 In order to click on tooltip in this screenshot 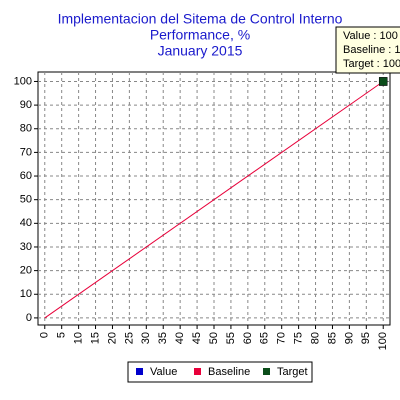, I will do `click(367, 50)`.